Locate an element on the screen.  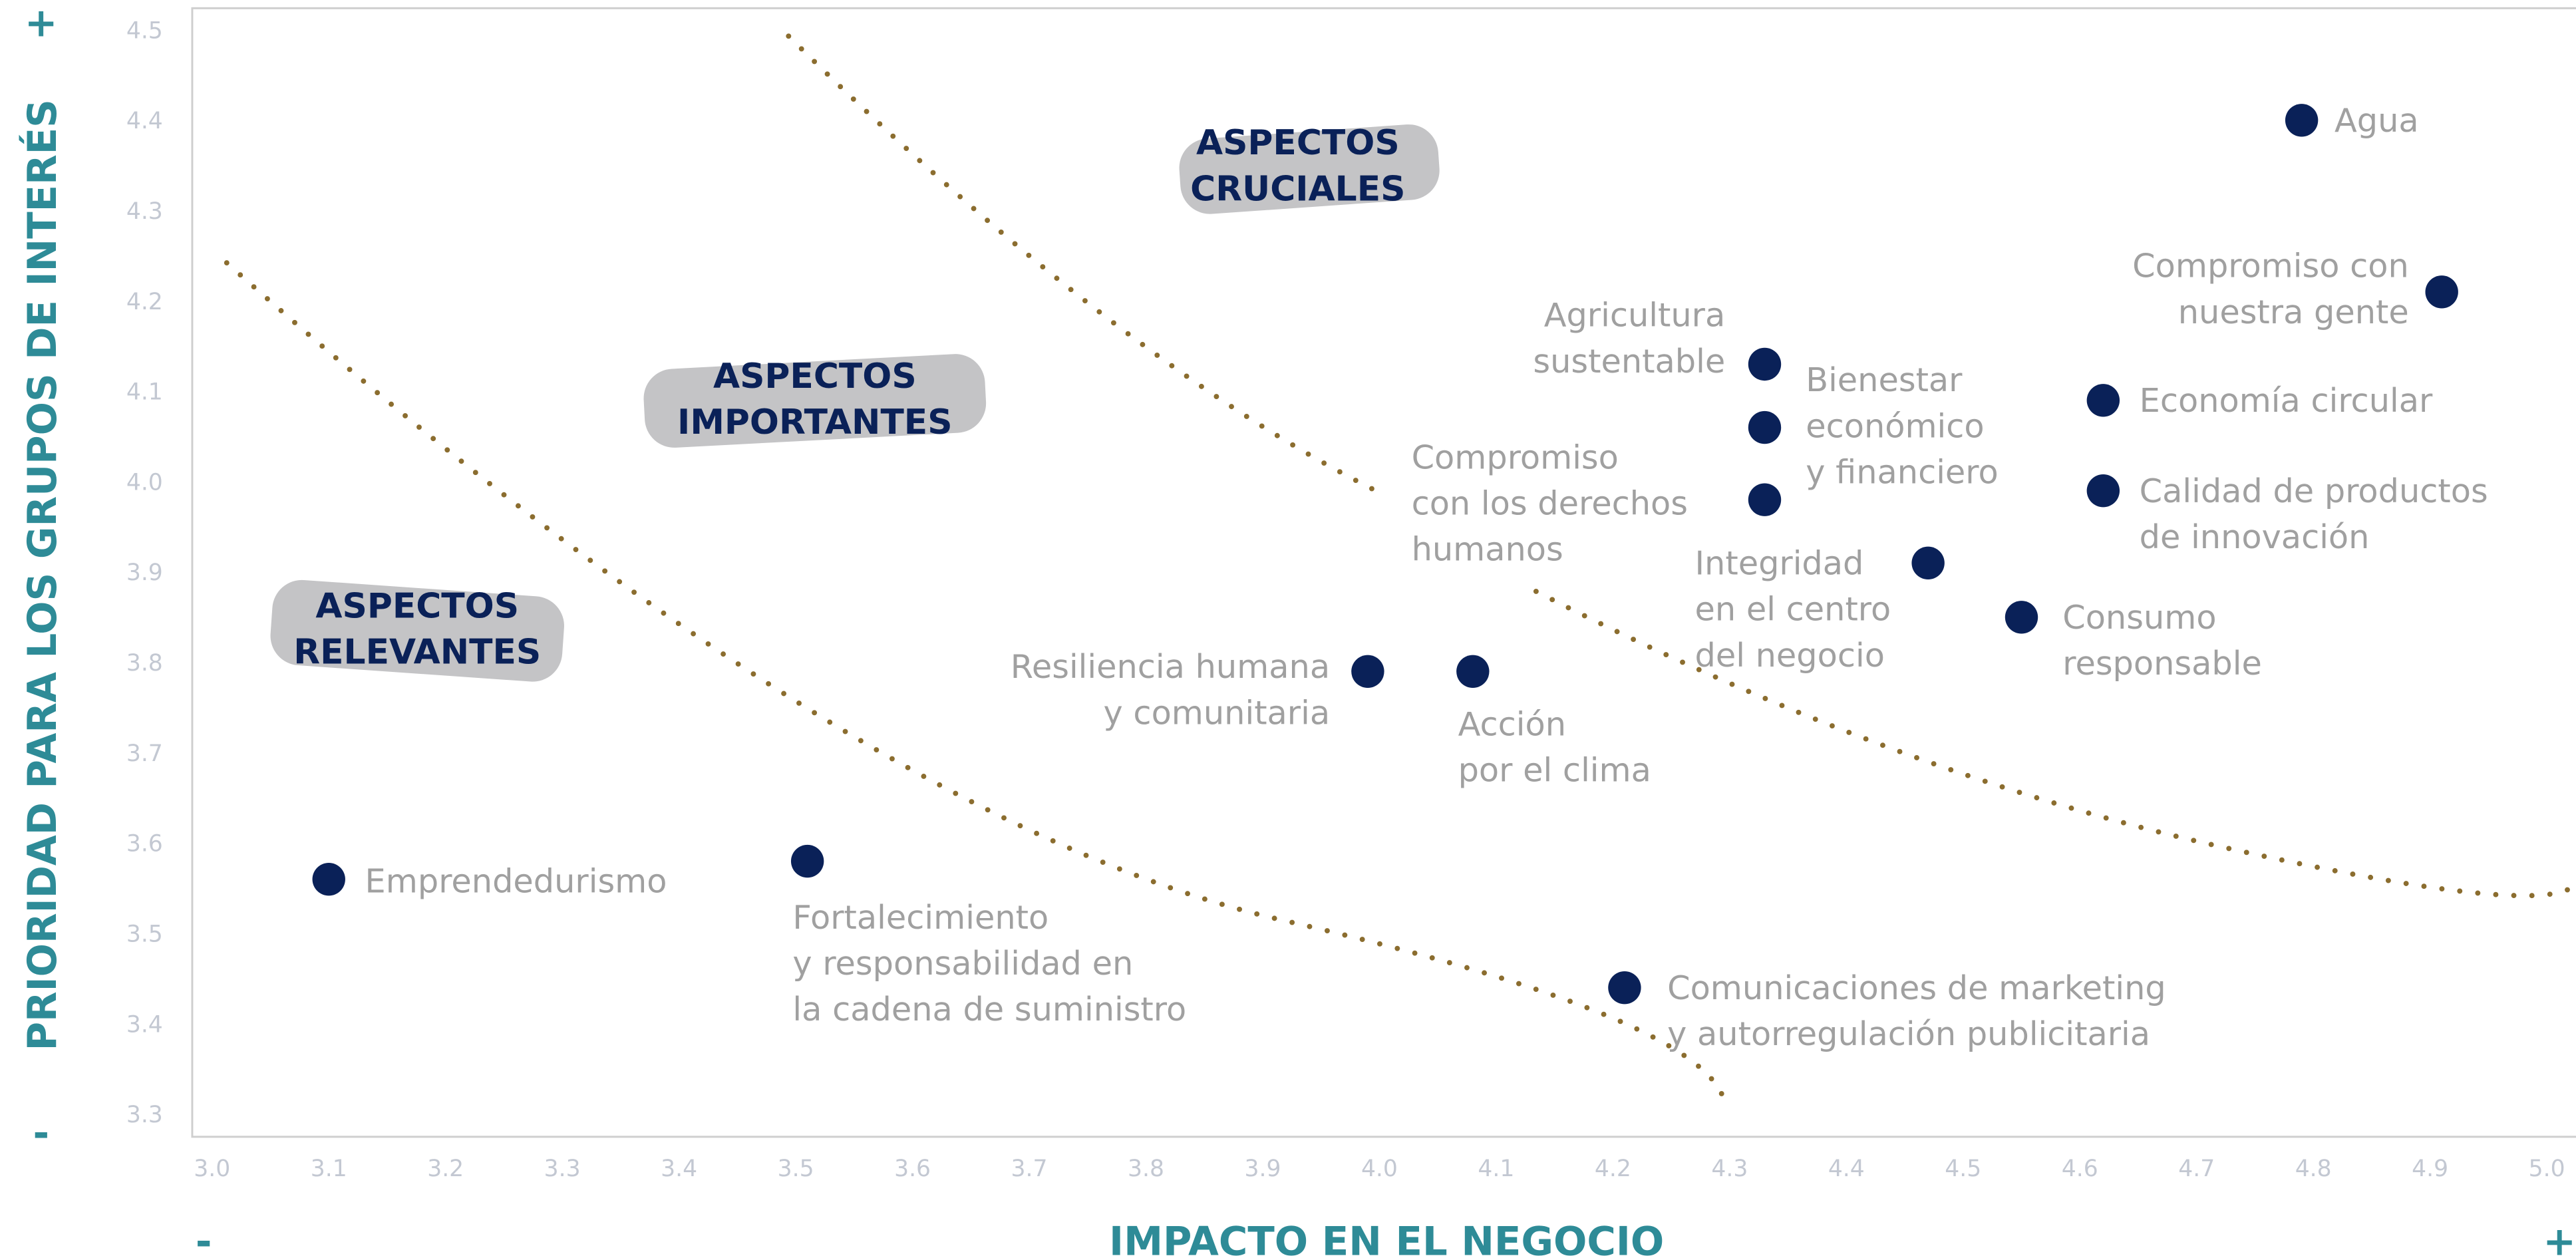
x-axis-title: IMPACTO EN EL NEGOCIO is located at coordinates (1386, 1240).